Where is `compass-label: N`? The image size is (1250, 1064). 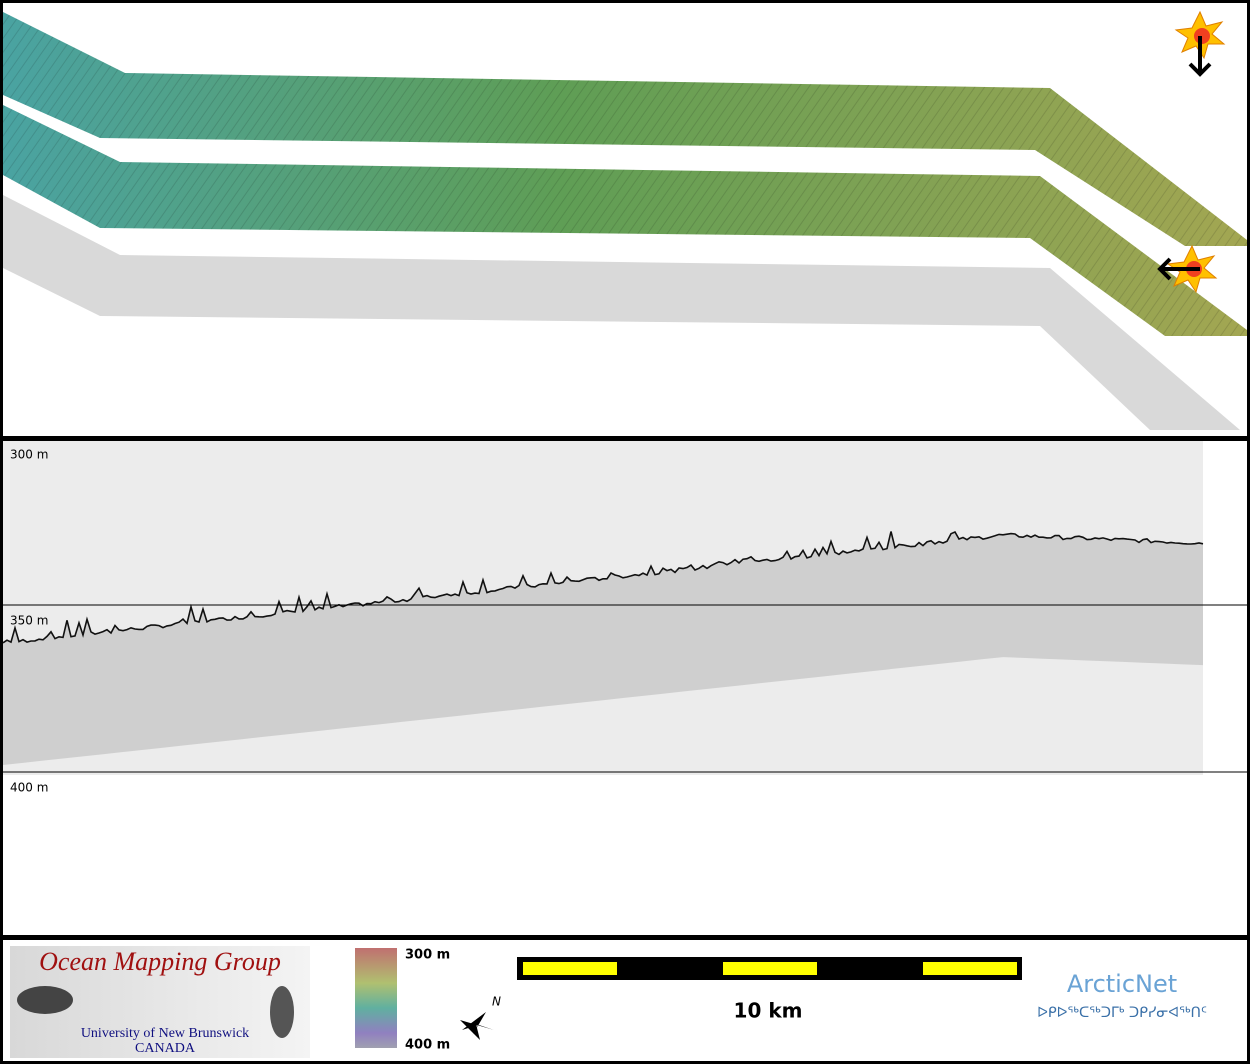
compass-label: N is located at coordinates (496, 1002).